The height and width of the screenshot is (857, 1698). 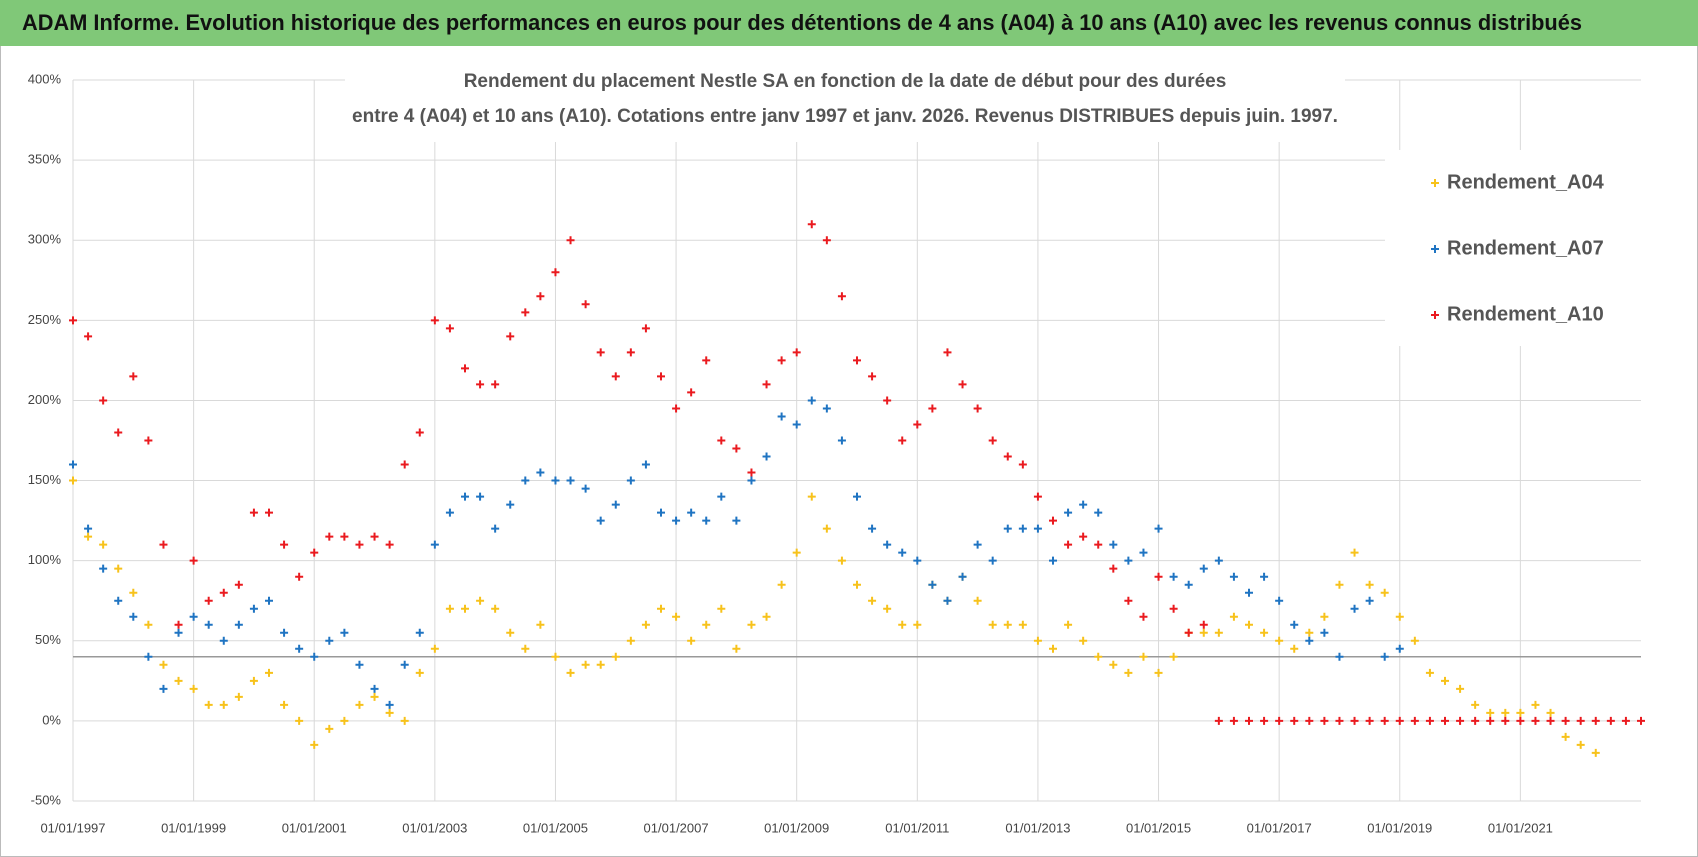 What do you see at coordinates (193, 827) in the screenshot?
I see `x-tick-label: 01/01/1999` at bounding box center [193, 827].